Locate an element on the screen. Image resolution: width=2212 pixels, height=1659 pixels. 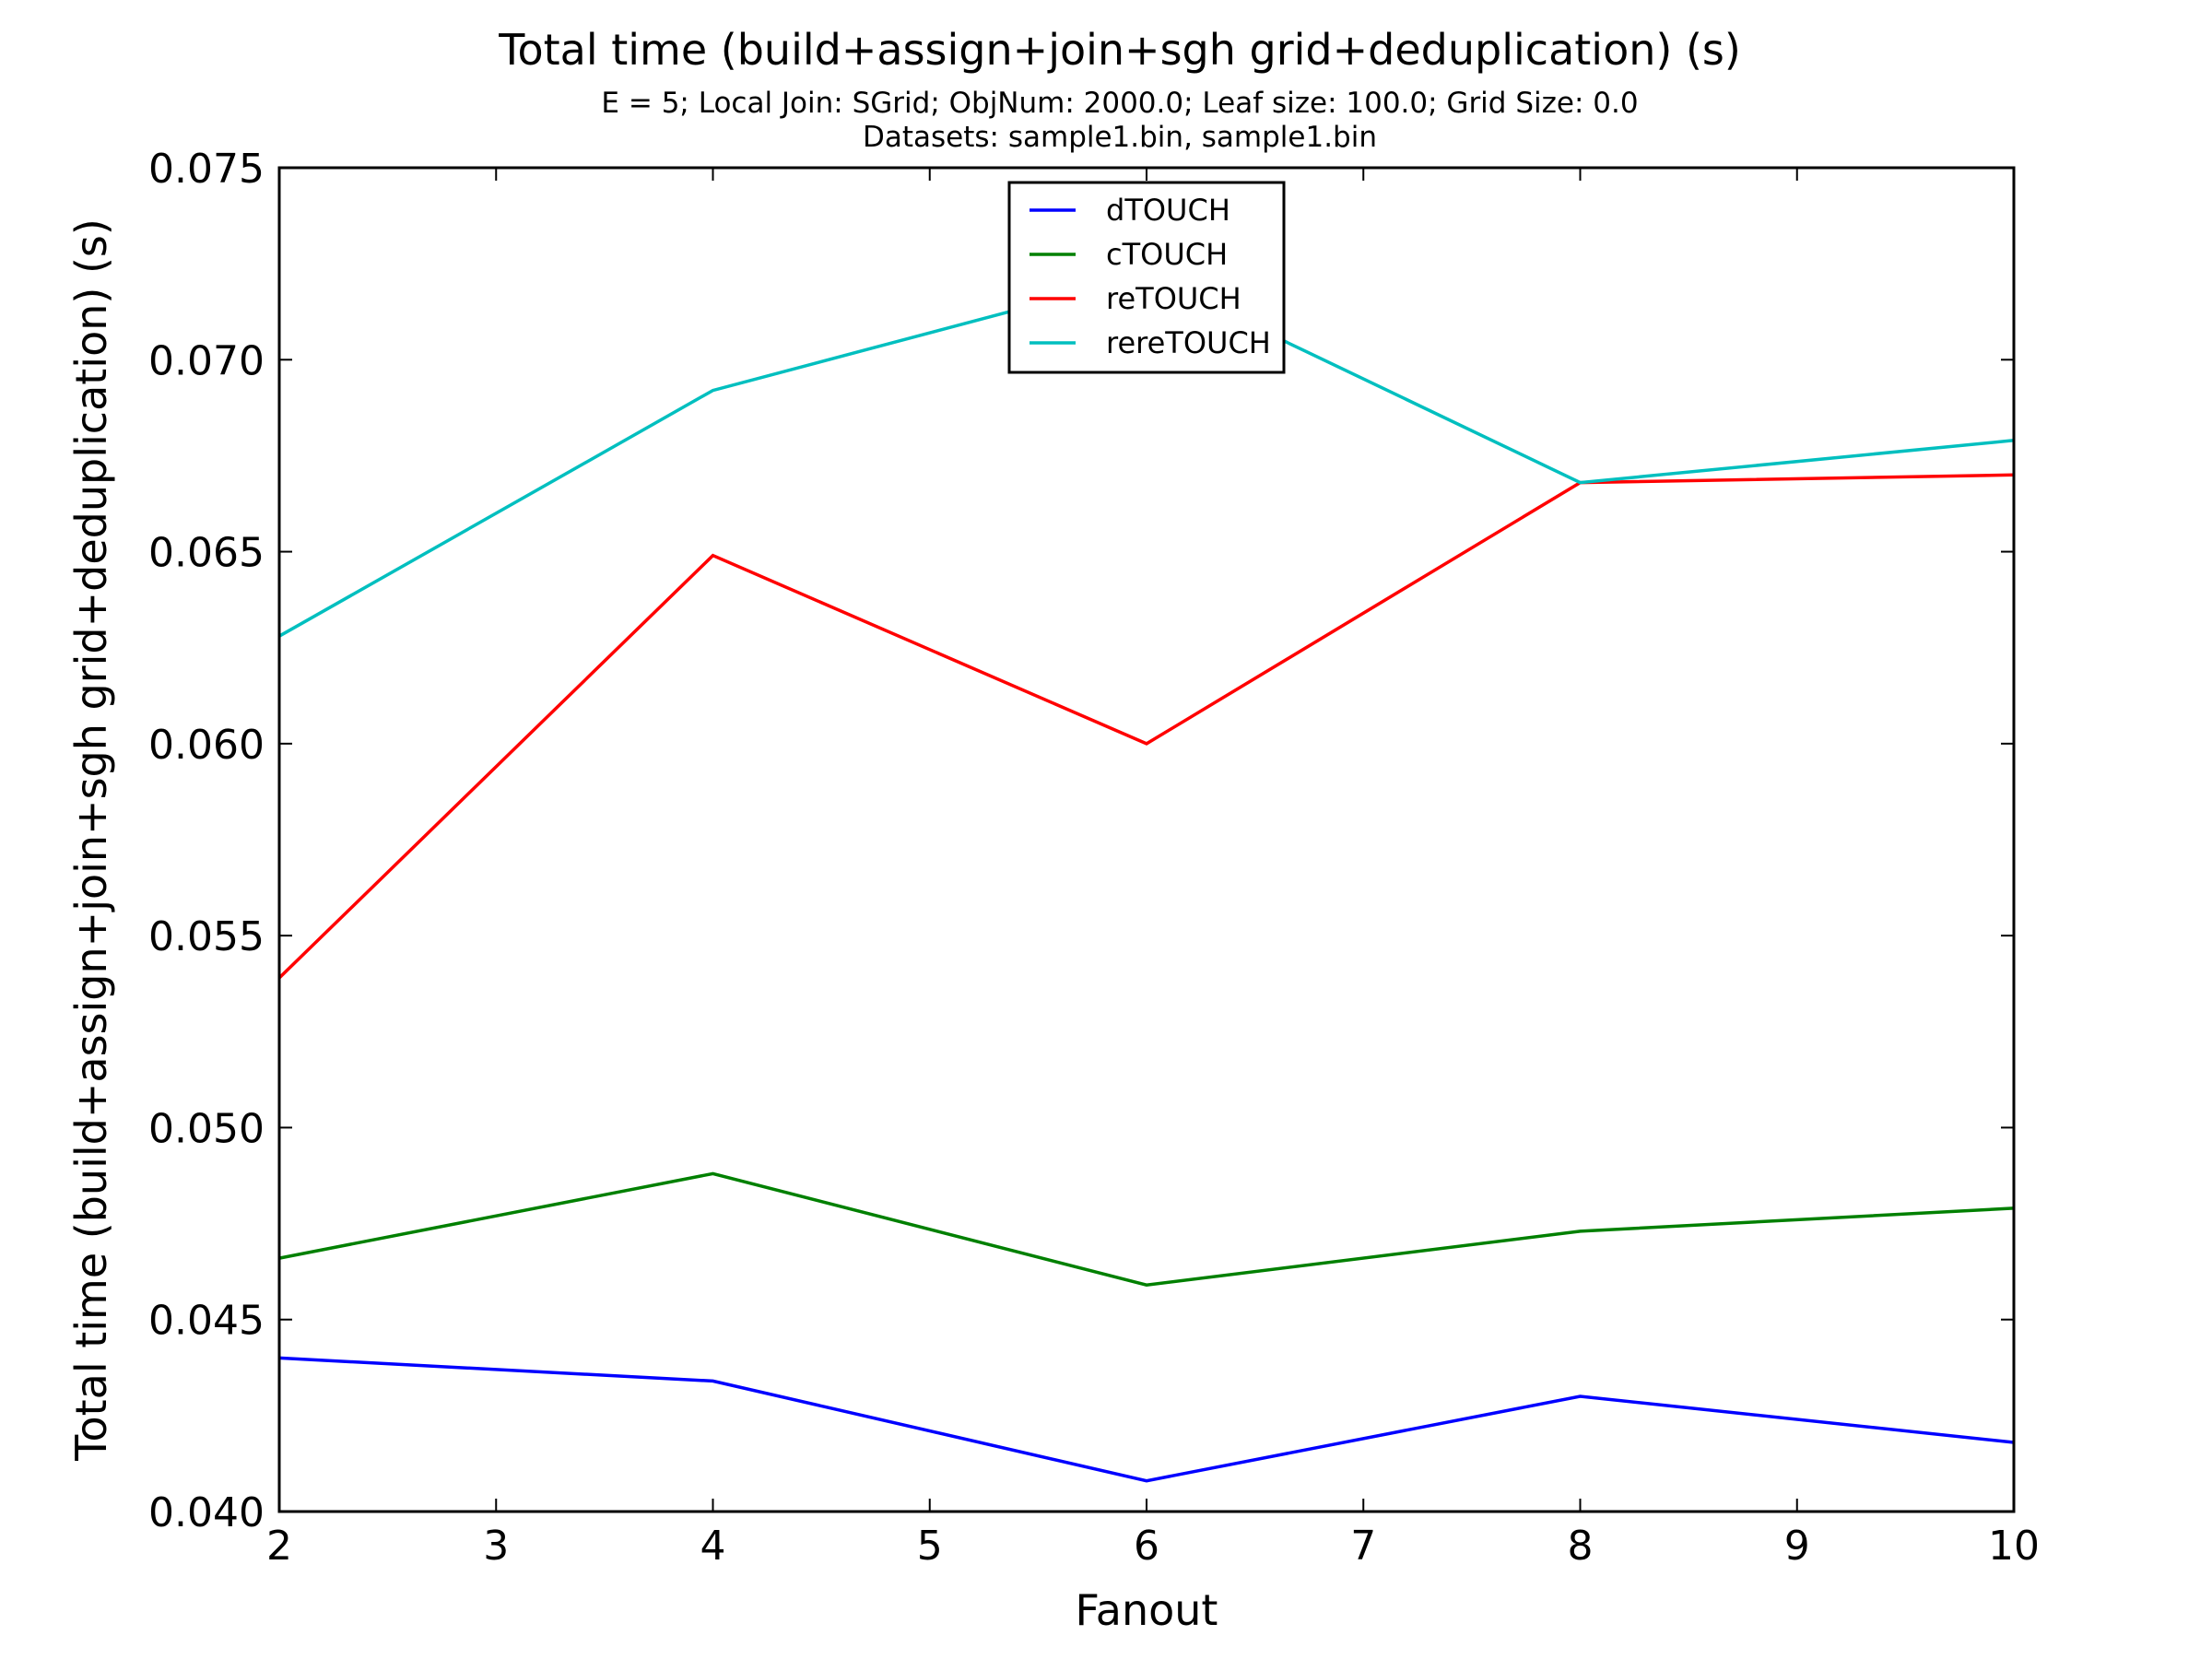
y-tick-label: 0.045 is located at coordinates (206, 1321).